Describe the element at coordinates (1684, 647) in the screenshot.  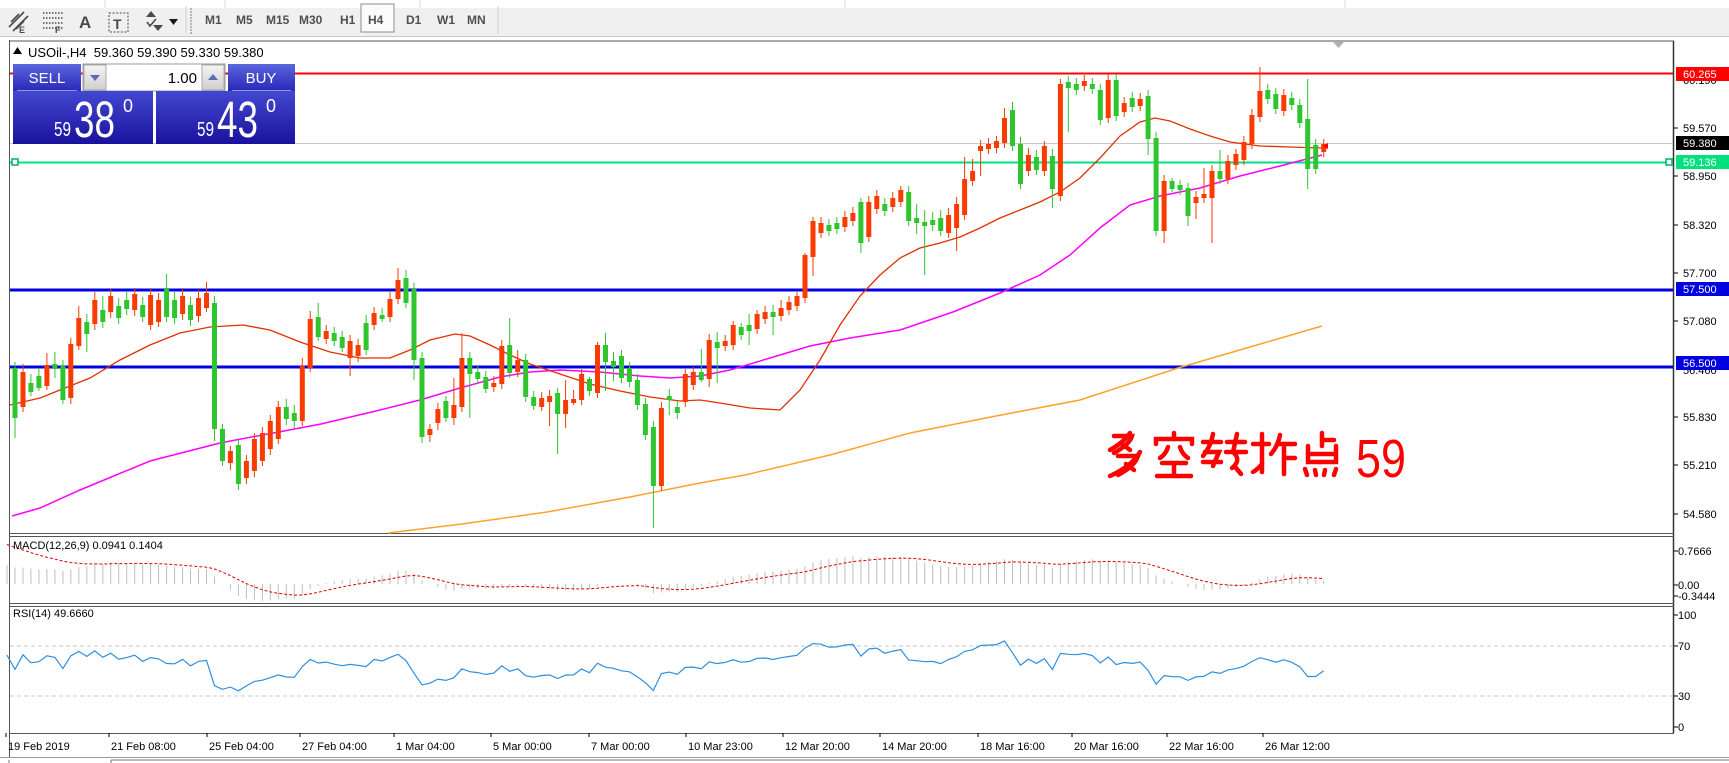
I see `svg-text: 70` at that location.